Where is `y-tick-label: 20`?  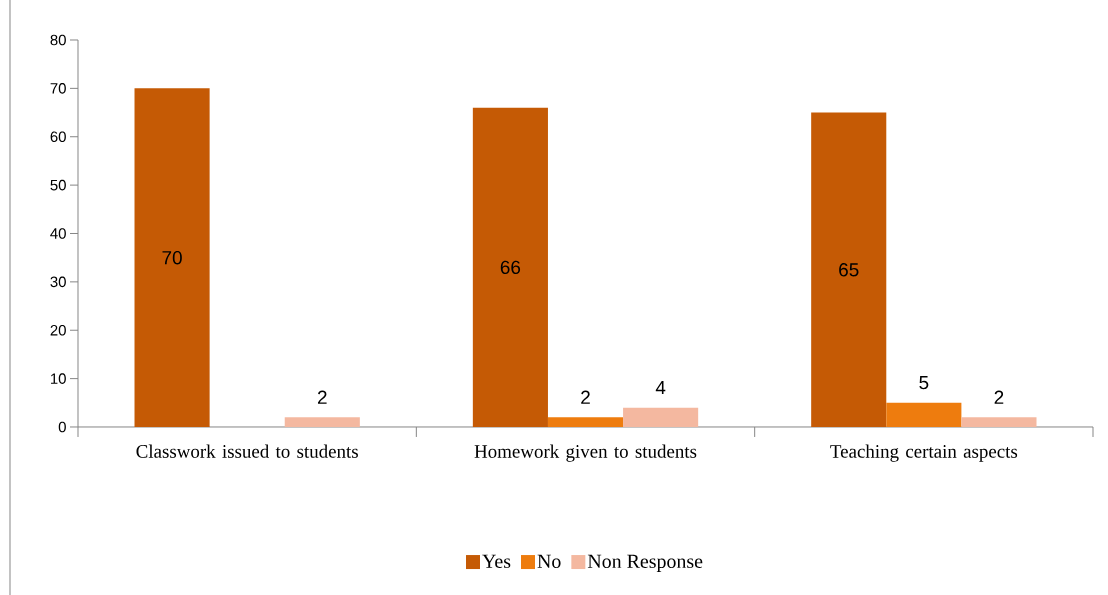 y-tick-label: 20 is located at coordinates (58, 330).